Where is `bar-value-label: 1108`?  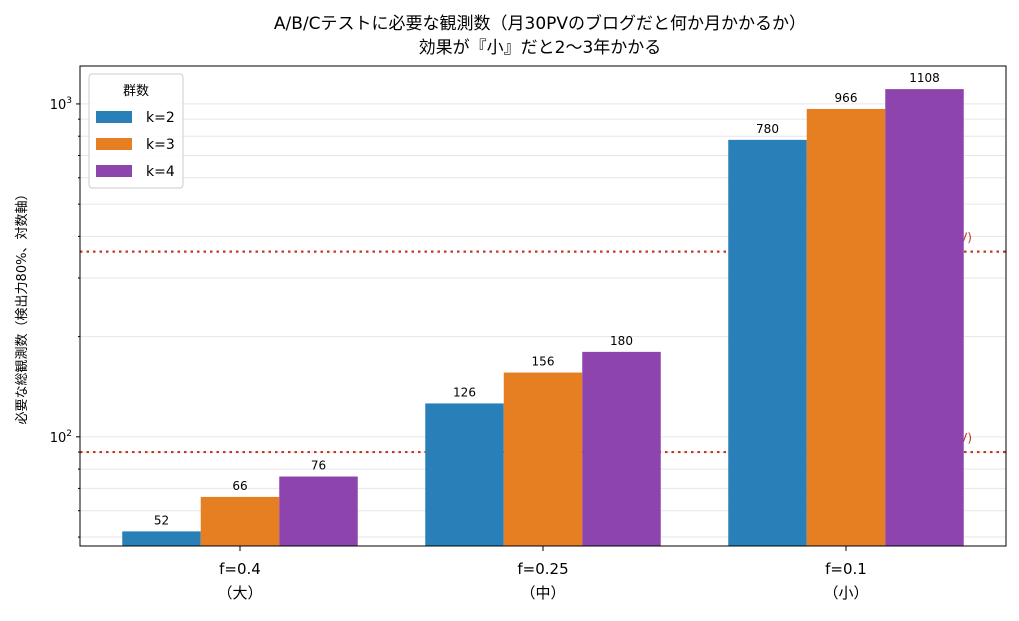
bar-value-label: 1108 is located at coordinates (924, 78).